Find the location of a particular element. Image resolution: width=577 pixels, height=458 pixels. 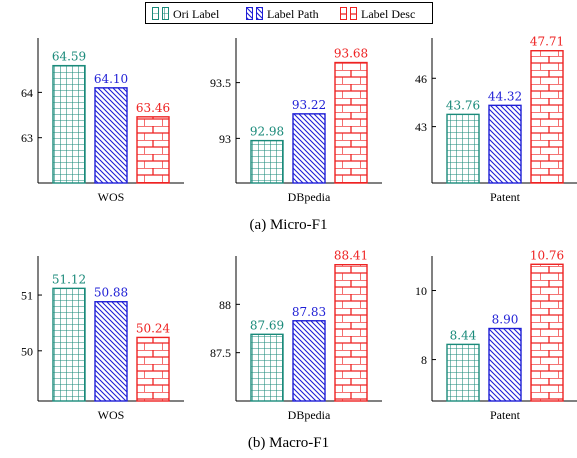

bar-value-label: 87.83 is located at coordinates (309, 312).